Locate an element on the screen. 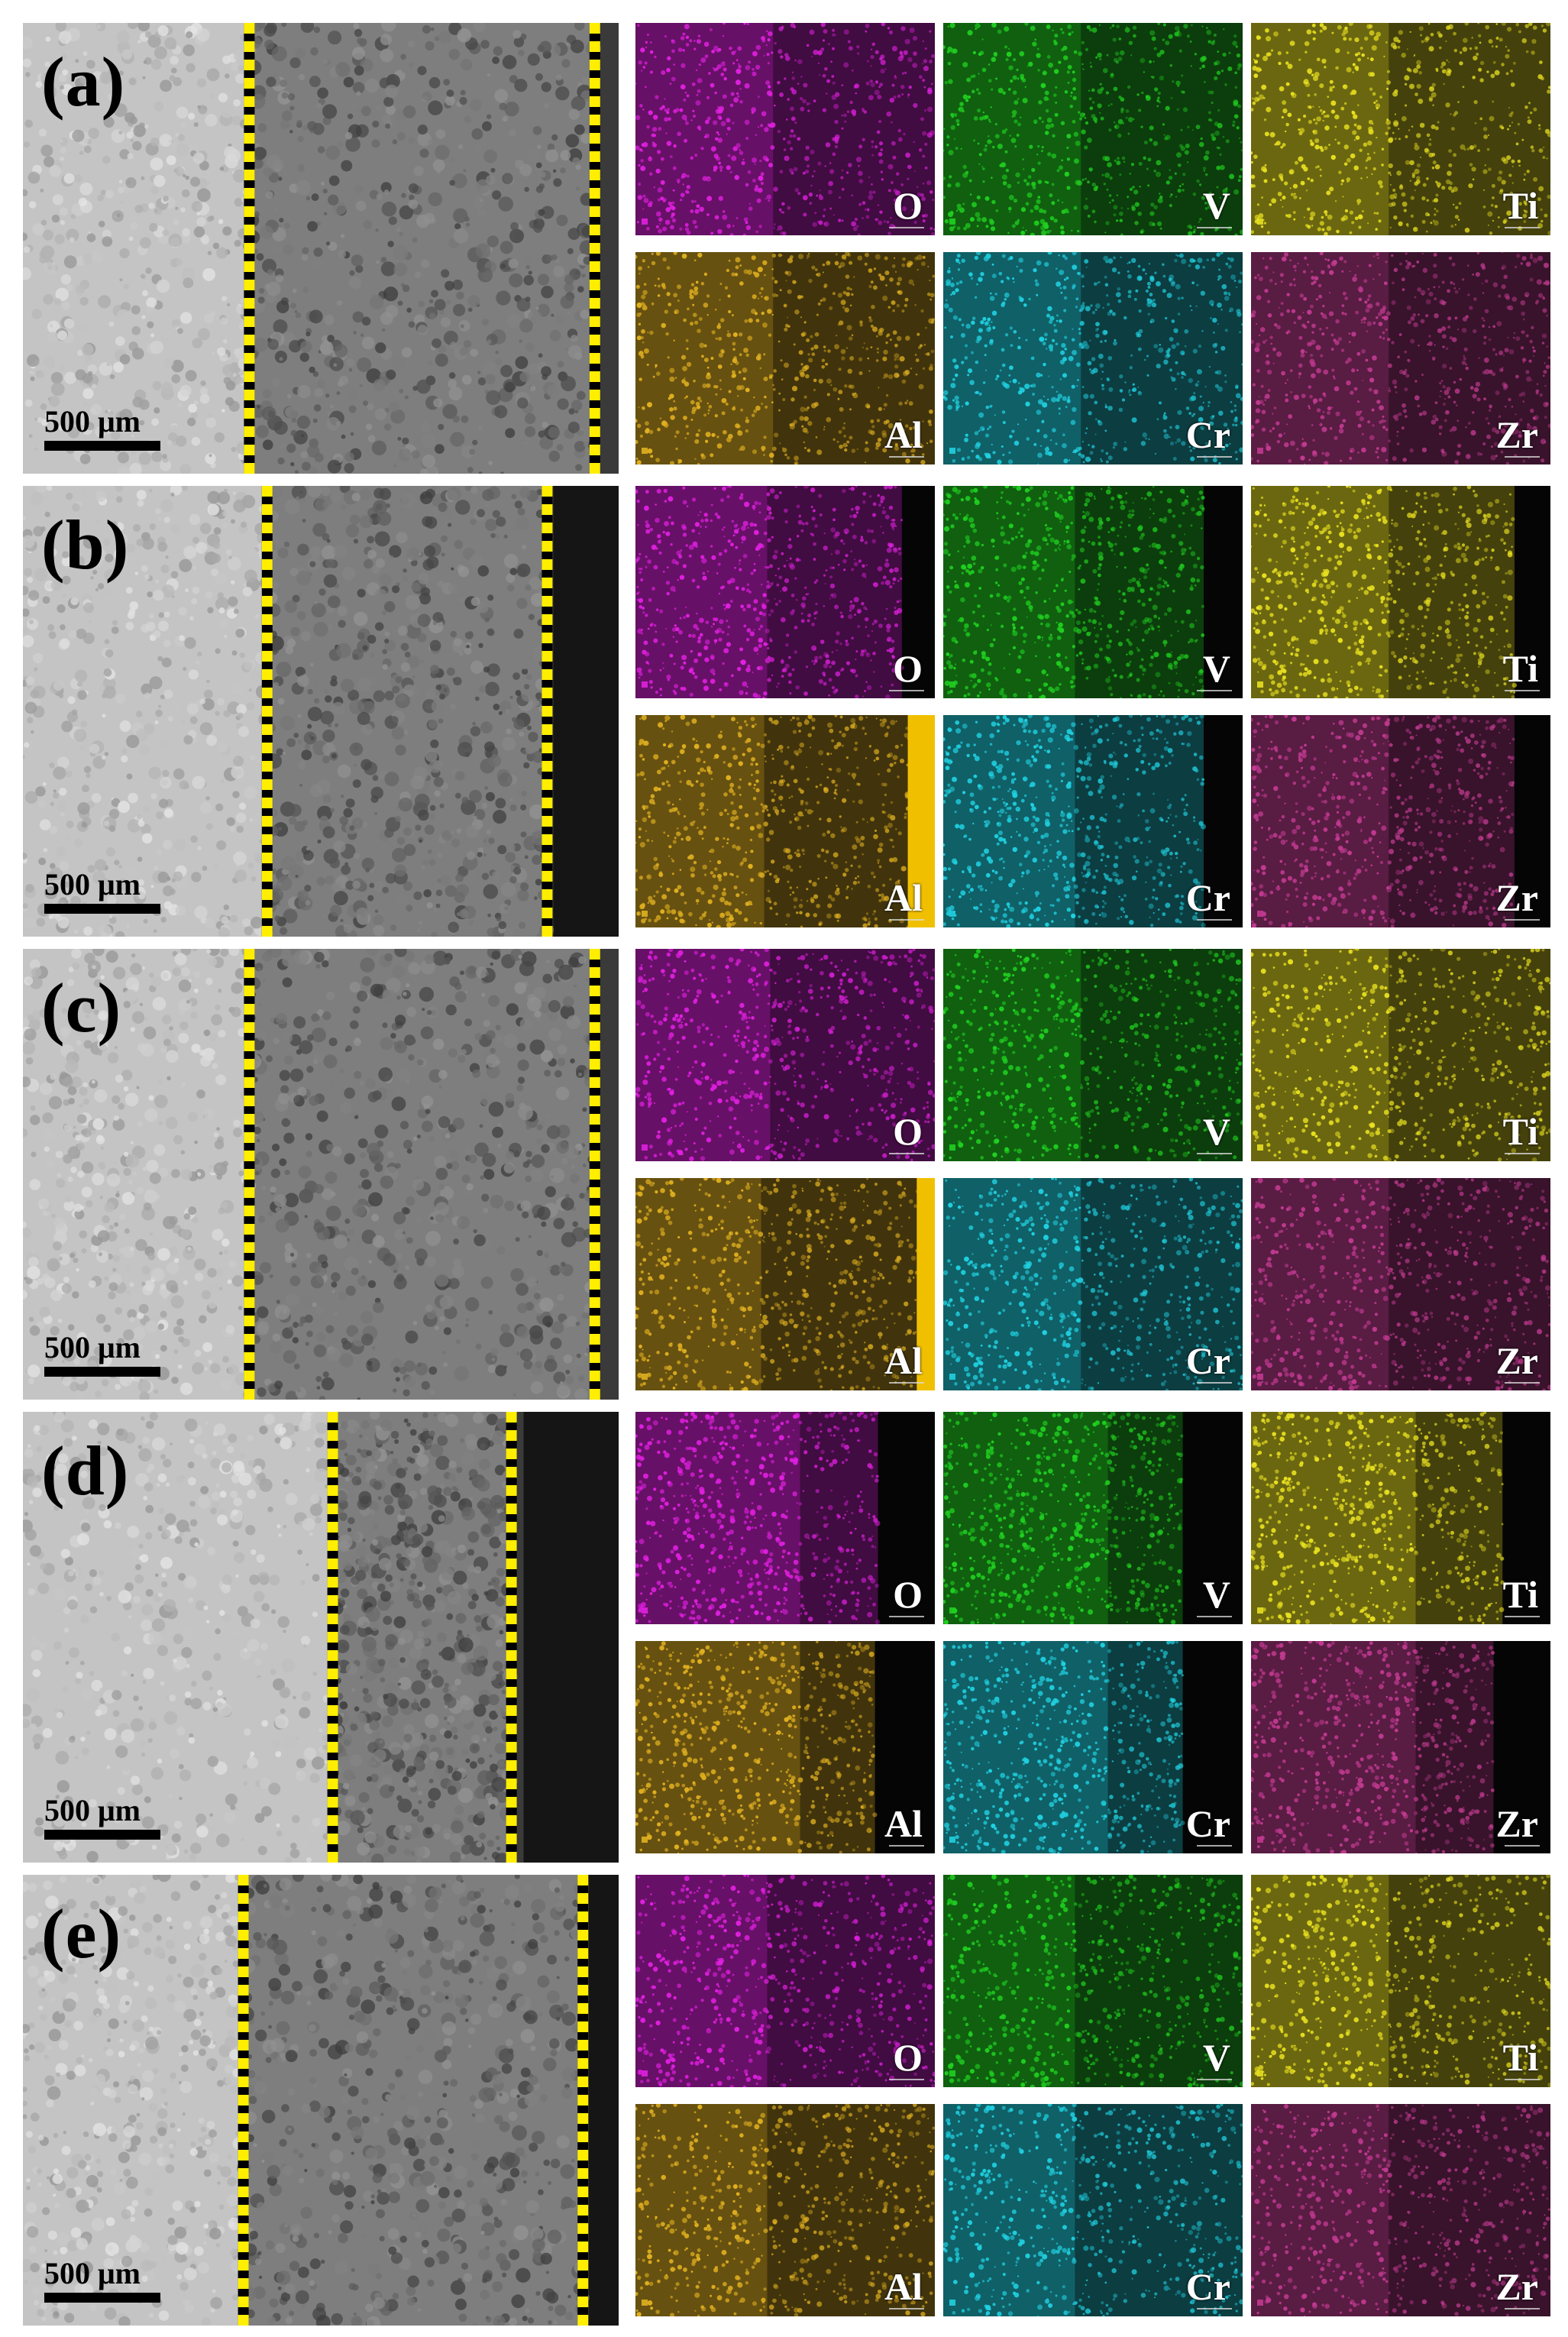 Image resolution: width=1568 pixels, height=2337 pixels. panel-label: (e) is located at coordinates (81, 1933).